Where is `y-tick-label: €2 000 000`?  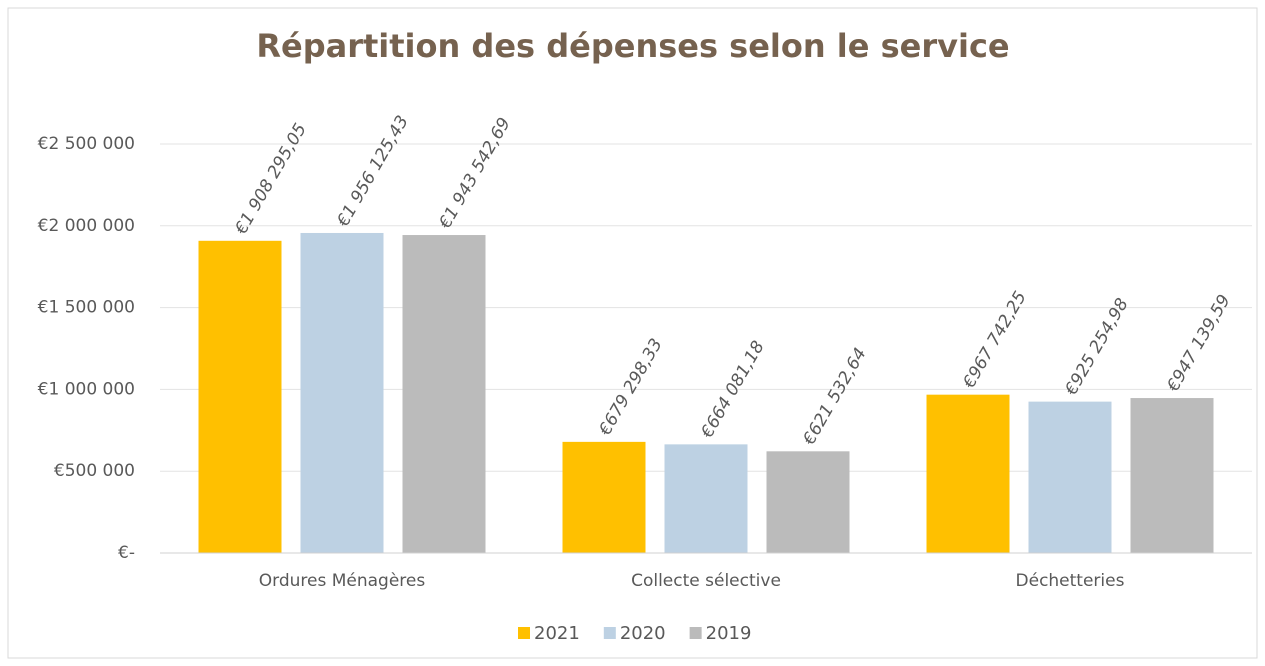 y-tick-label: €2 000 000 is located at coordinates (86, 226).